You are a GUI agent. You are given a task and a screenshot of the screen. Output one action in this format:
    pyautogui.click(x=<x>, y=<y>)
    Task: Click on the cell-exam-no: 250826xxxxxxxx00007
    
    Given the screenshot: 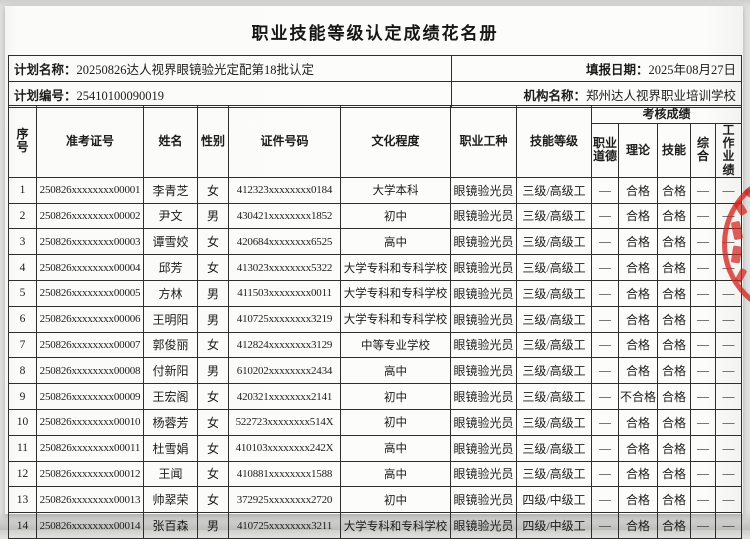 What is the action you would take?
    pyautogui.click(x=90, y=345)
    